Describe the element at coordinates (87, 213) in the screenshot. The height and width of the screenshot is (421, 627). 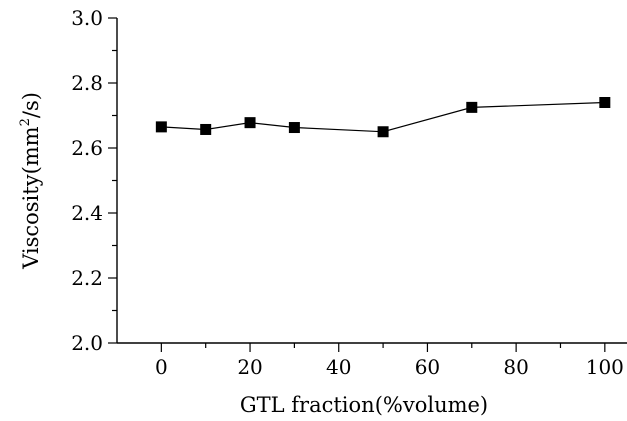
I see `y-tick-label: 2.4` at that location.